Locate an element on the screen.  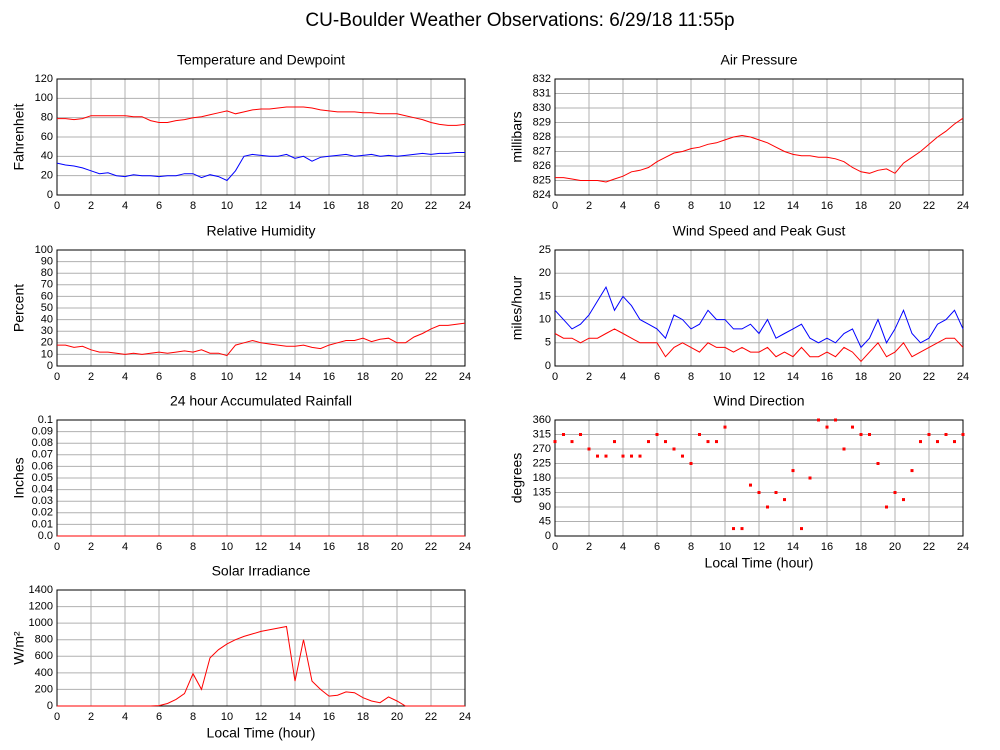
y-tick-label: 15 is located at coordinates (545, 296).